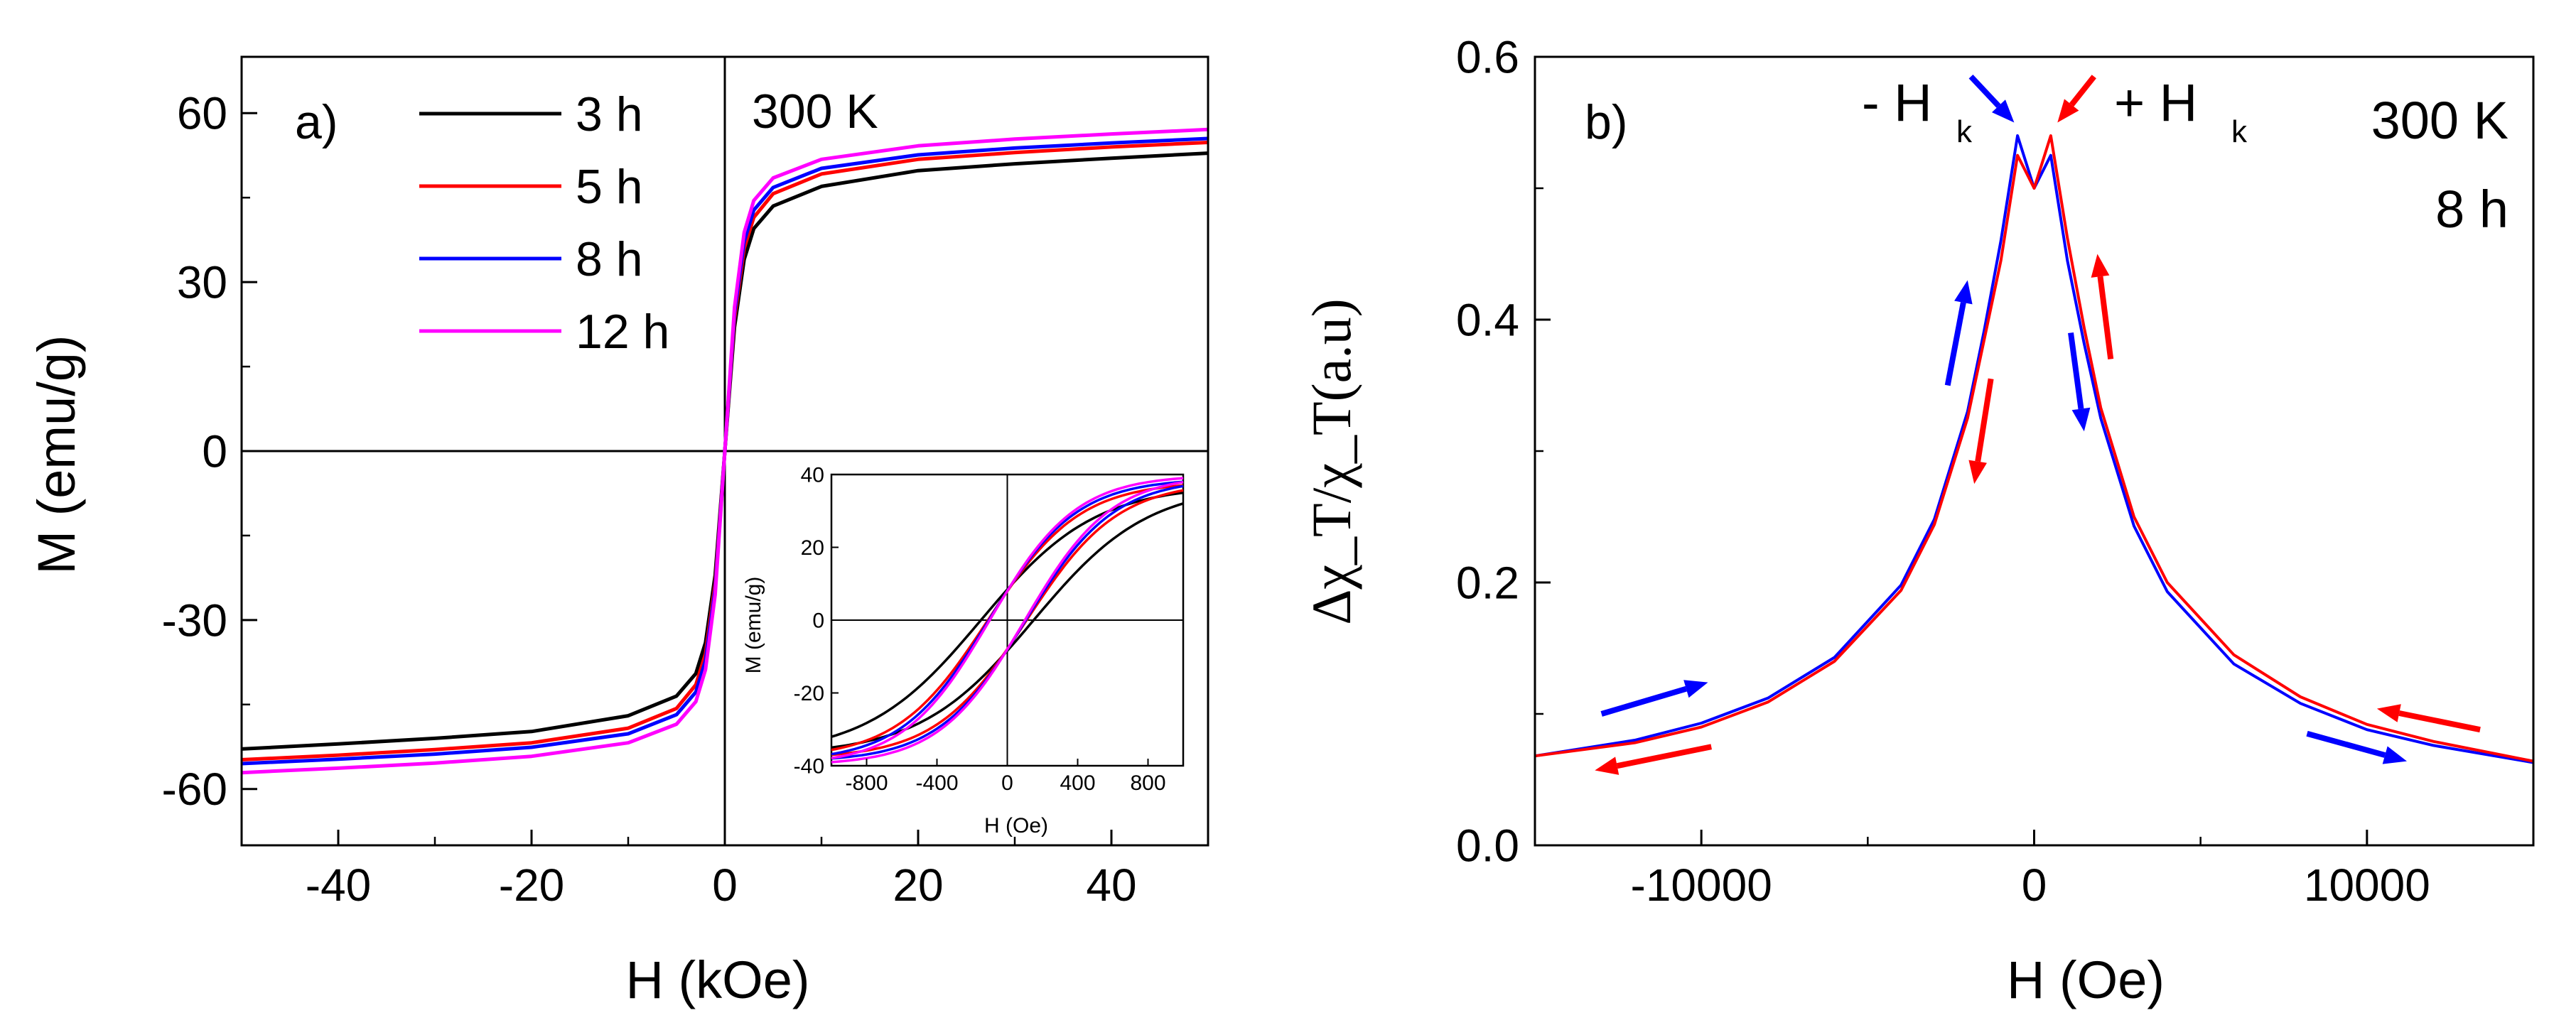 The height and width of the screenshot is (1030, 2576). What do you see at coordinates (532, 885) in the screenshot?
I see `a-xtick-label: -20` at bounding box center [532, 885].